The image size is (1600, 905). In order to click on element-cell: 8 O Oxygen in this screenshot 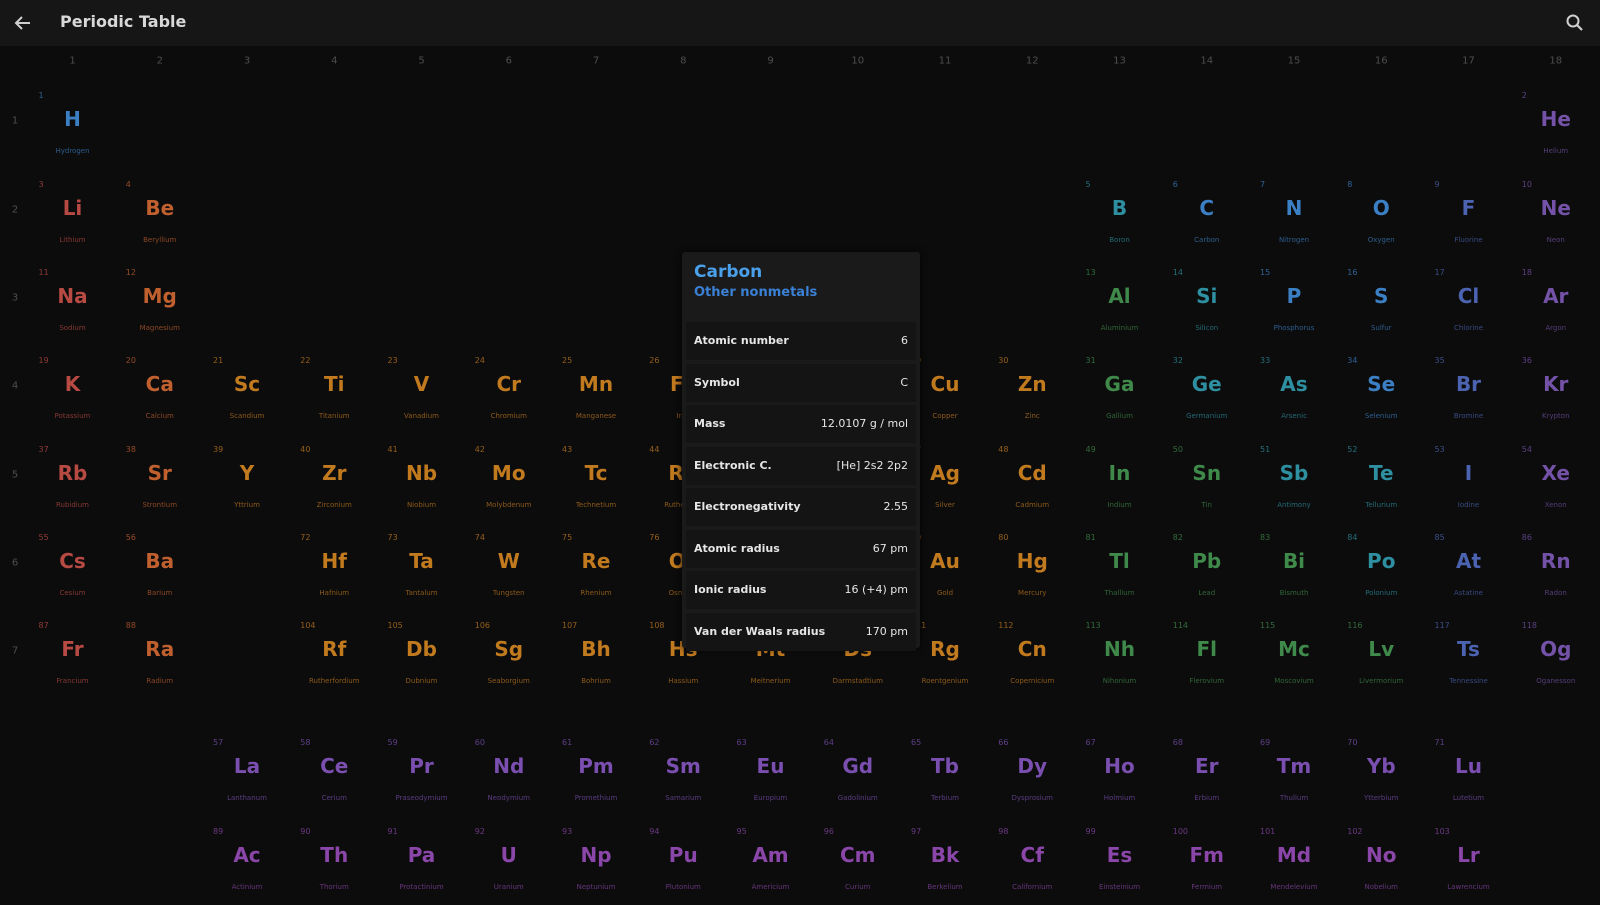, I will do `click(1381, 216)`.